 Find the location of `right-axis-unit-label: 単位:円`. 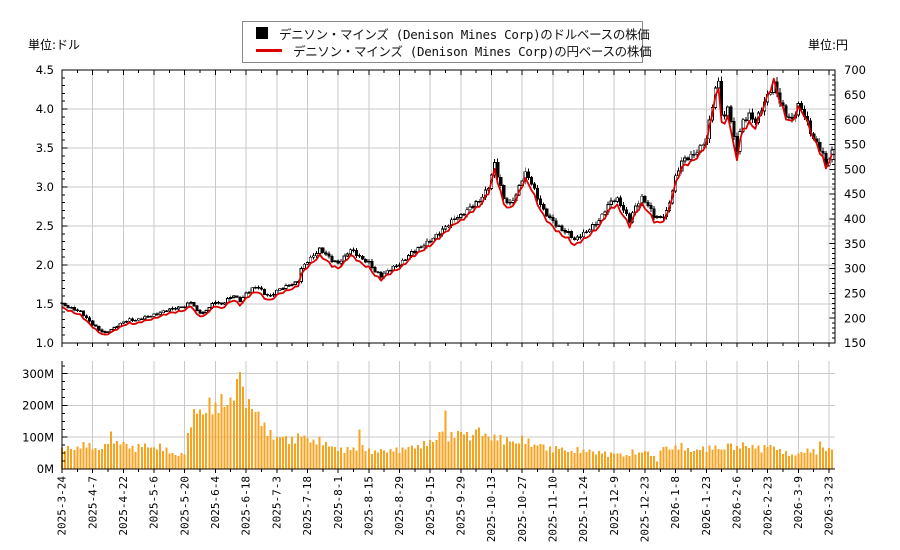

right-axis-unit-label: 単位:円 is located at coordinates (828, 45).